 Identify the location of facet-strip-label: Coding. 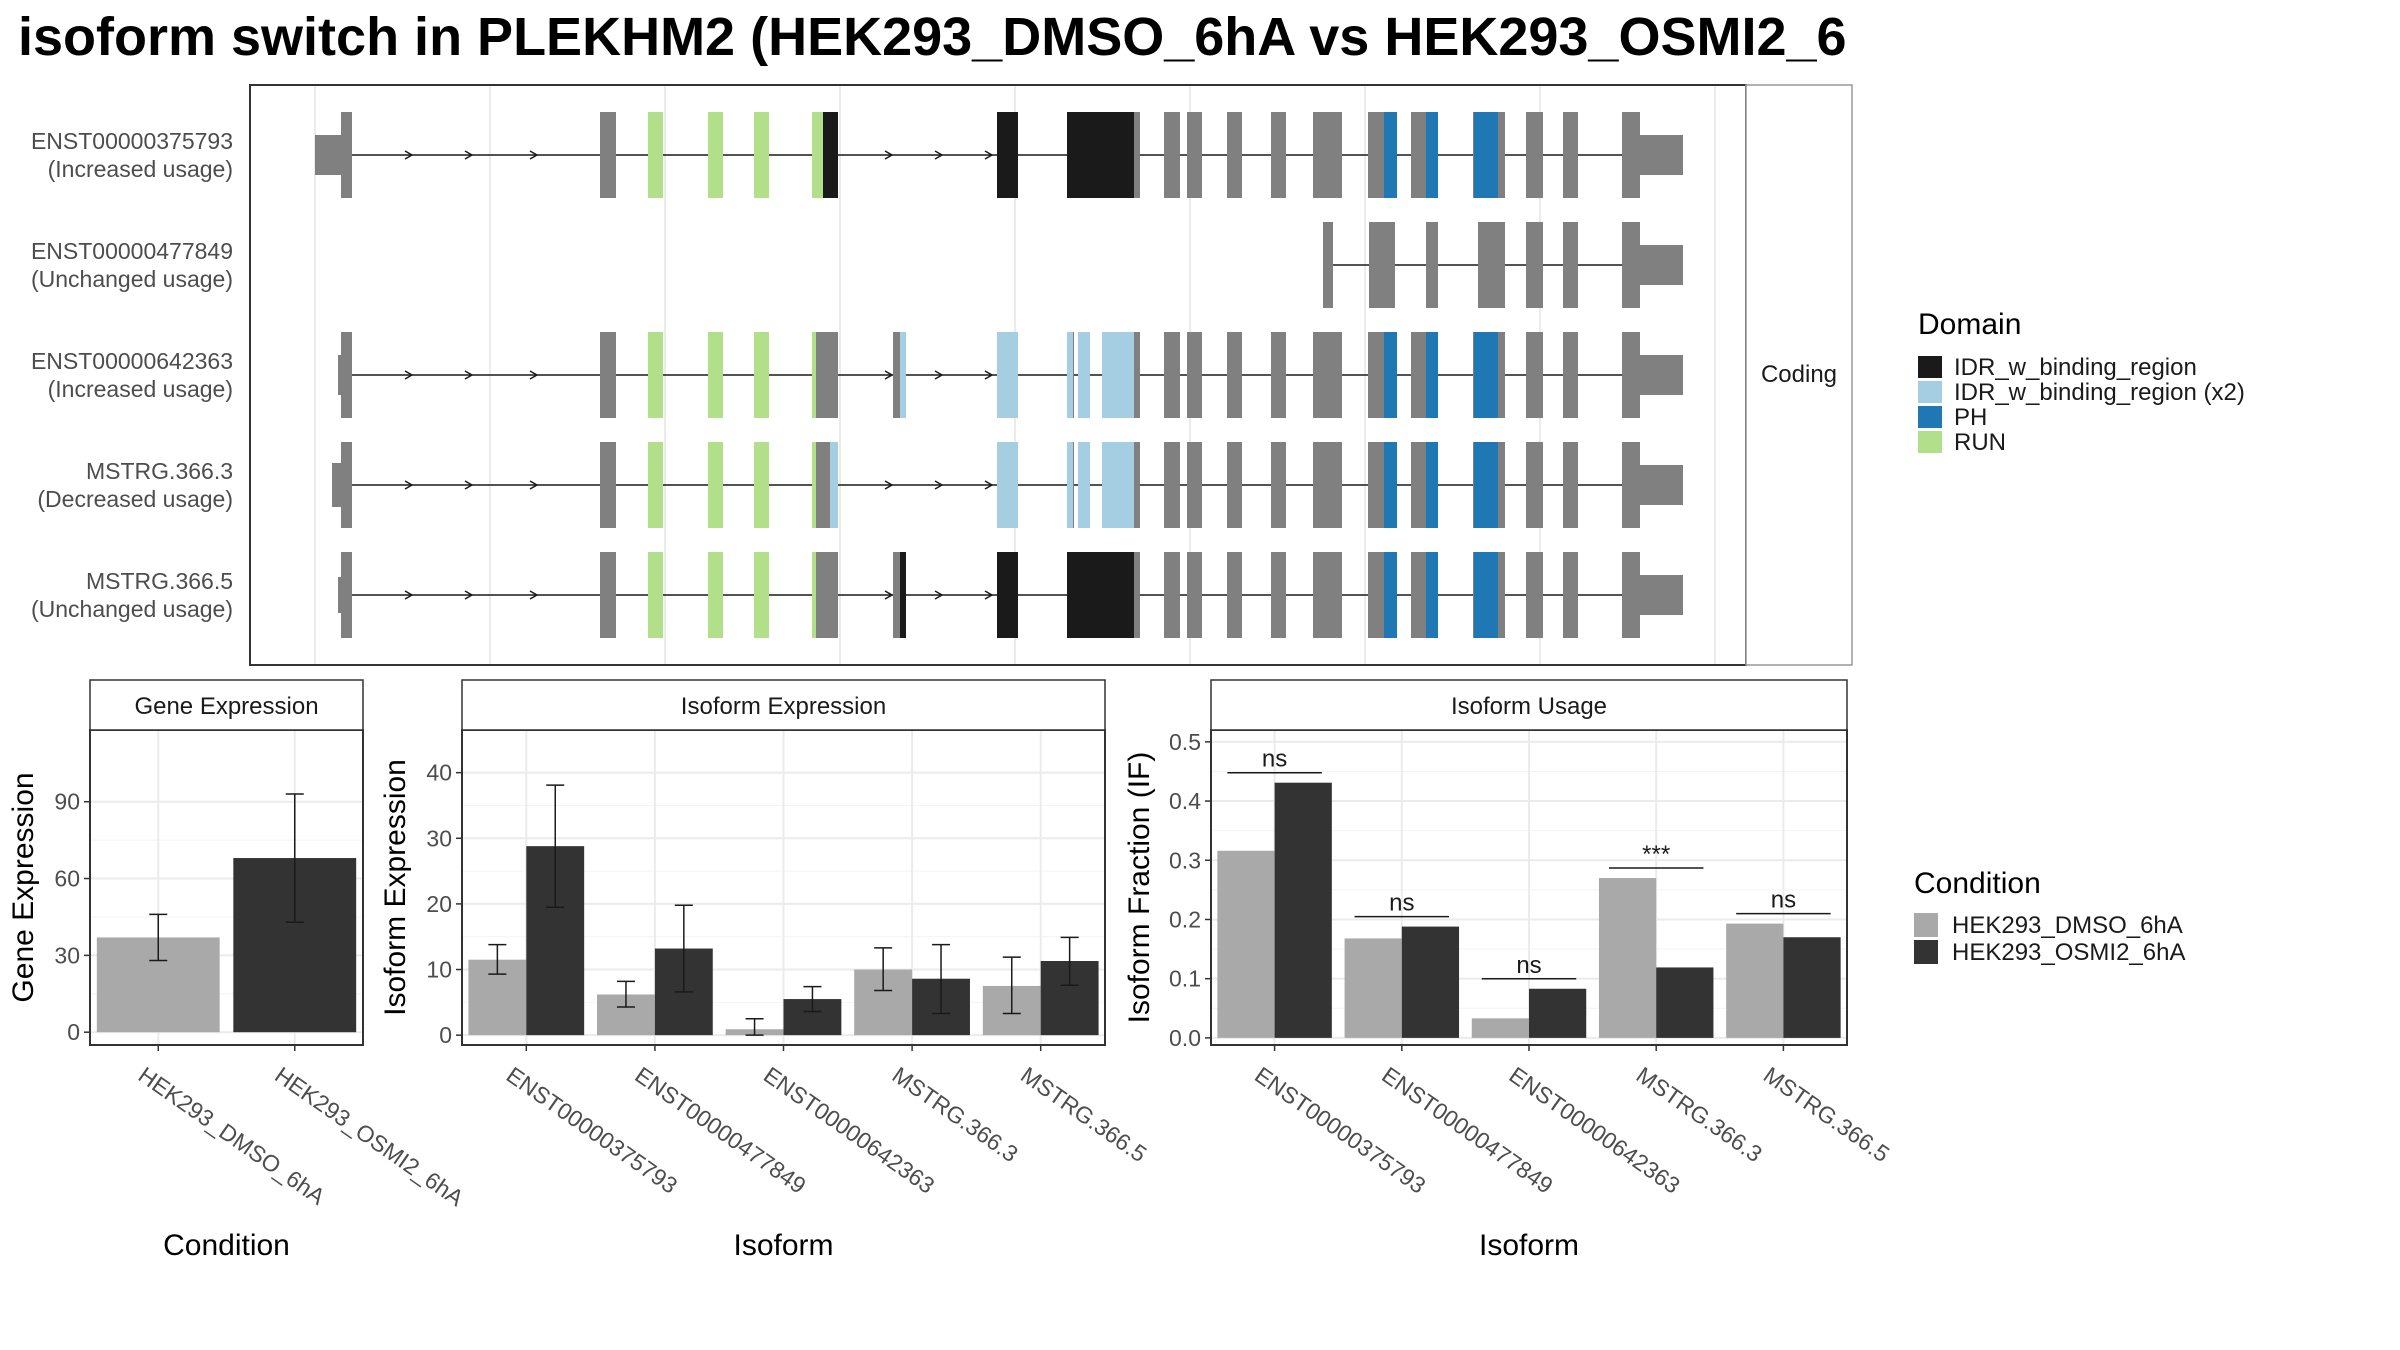
(1799, 374).